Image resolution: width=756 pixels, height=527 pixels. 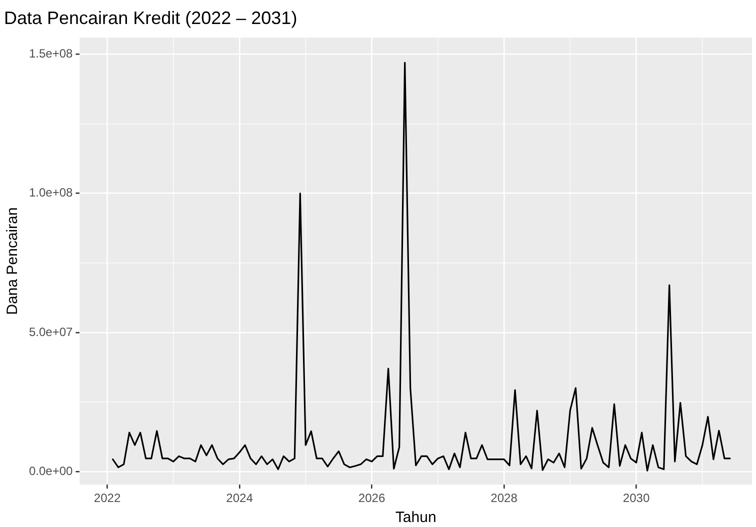 I want to click on y-tick-label: 5.0e+07, so click(x=51, y=331).